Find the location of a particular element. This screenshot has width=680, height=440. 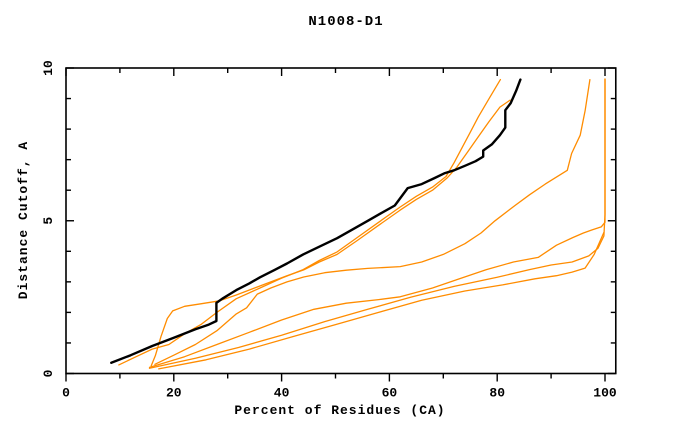

x-tick-label: 40 is located at coordinates (282, 393).